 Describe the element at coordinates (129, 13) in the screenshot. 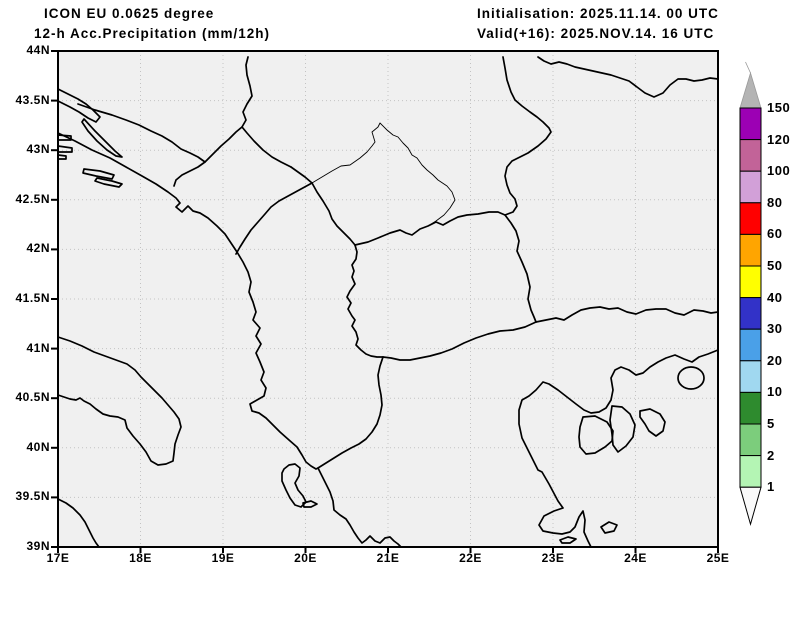

I see `model-title: ICON EU 0.0625 degree` at that location.